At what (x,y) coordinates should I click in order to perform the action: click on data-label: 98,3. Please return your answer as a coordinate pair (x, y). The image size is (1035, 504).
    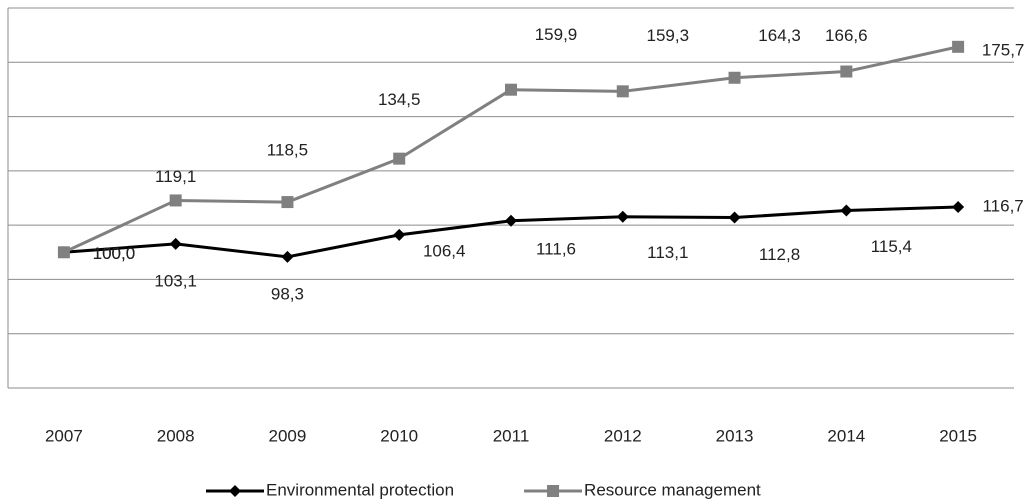
    Looking at the image, I should click on (287, 293).